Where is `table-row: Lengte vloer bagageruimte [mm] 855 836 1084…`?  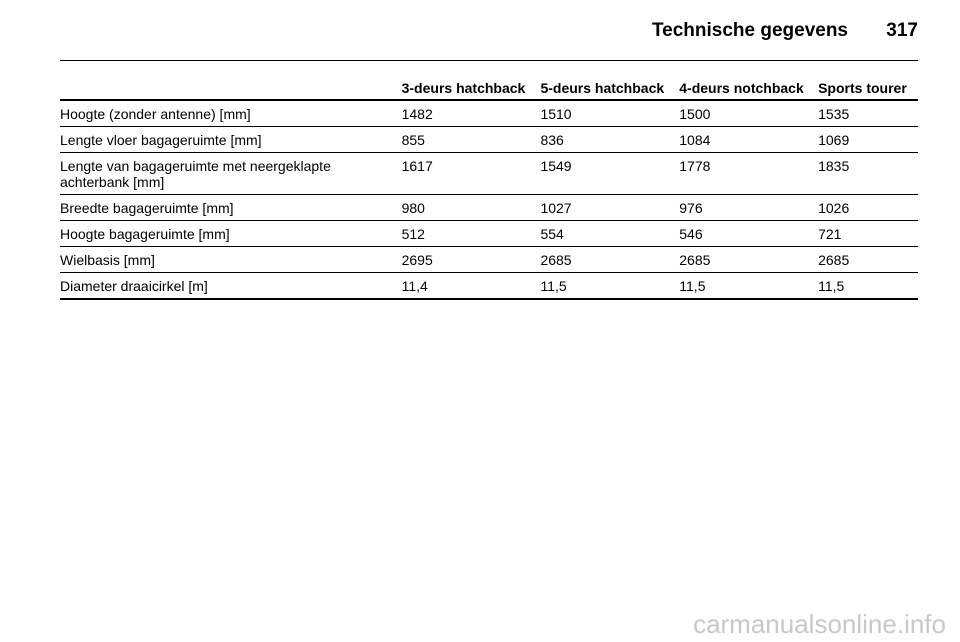
table-row: Lengte vloer bagageruimte [mm] 855 836 1084… is located at coordinates (489, 140).